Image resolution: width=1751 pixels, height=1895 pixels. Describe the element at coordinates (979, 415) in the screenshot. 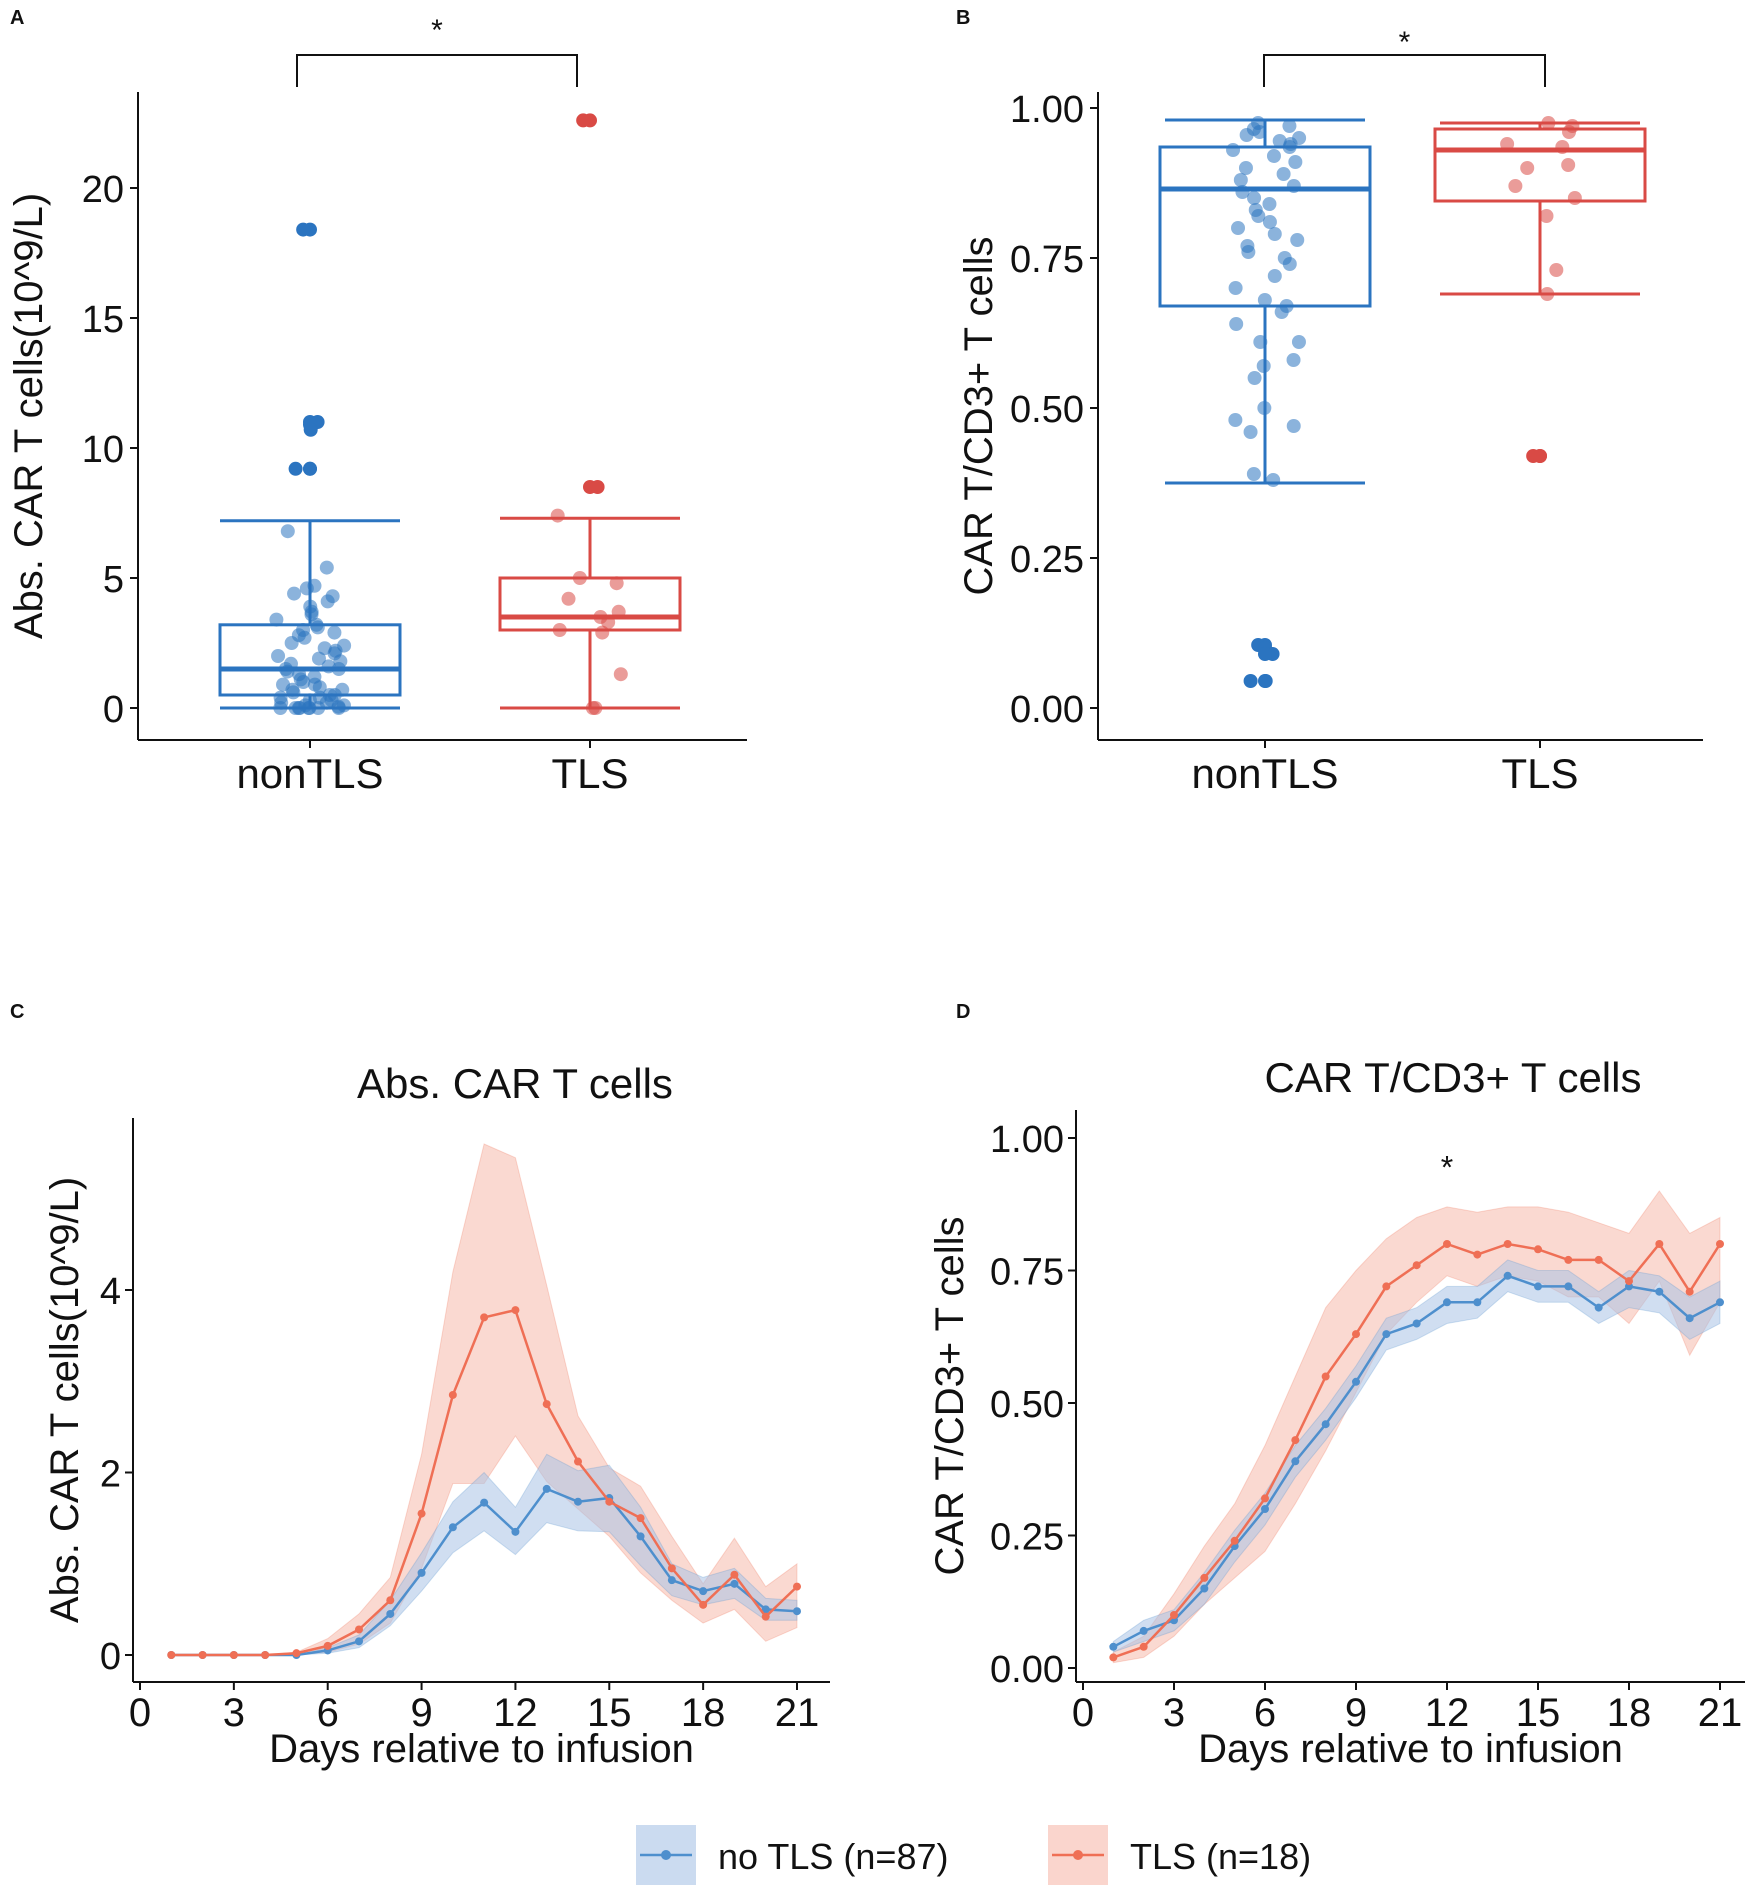

I see `y-axis-label: CAR T/CD3+ T cells` at that location.